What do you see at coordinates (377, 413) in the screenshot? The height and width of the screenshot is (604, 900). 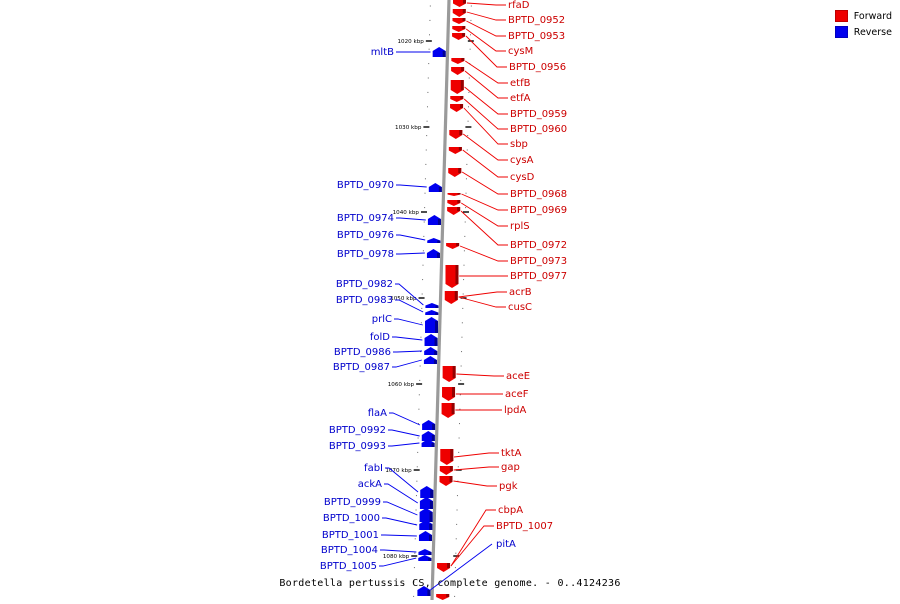 I see `reverse-gene-label: flaA` at bounding box center [377, 413].